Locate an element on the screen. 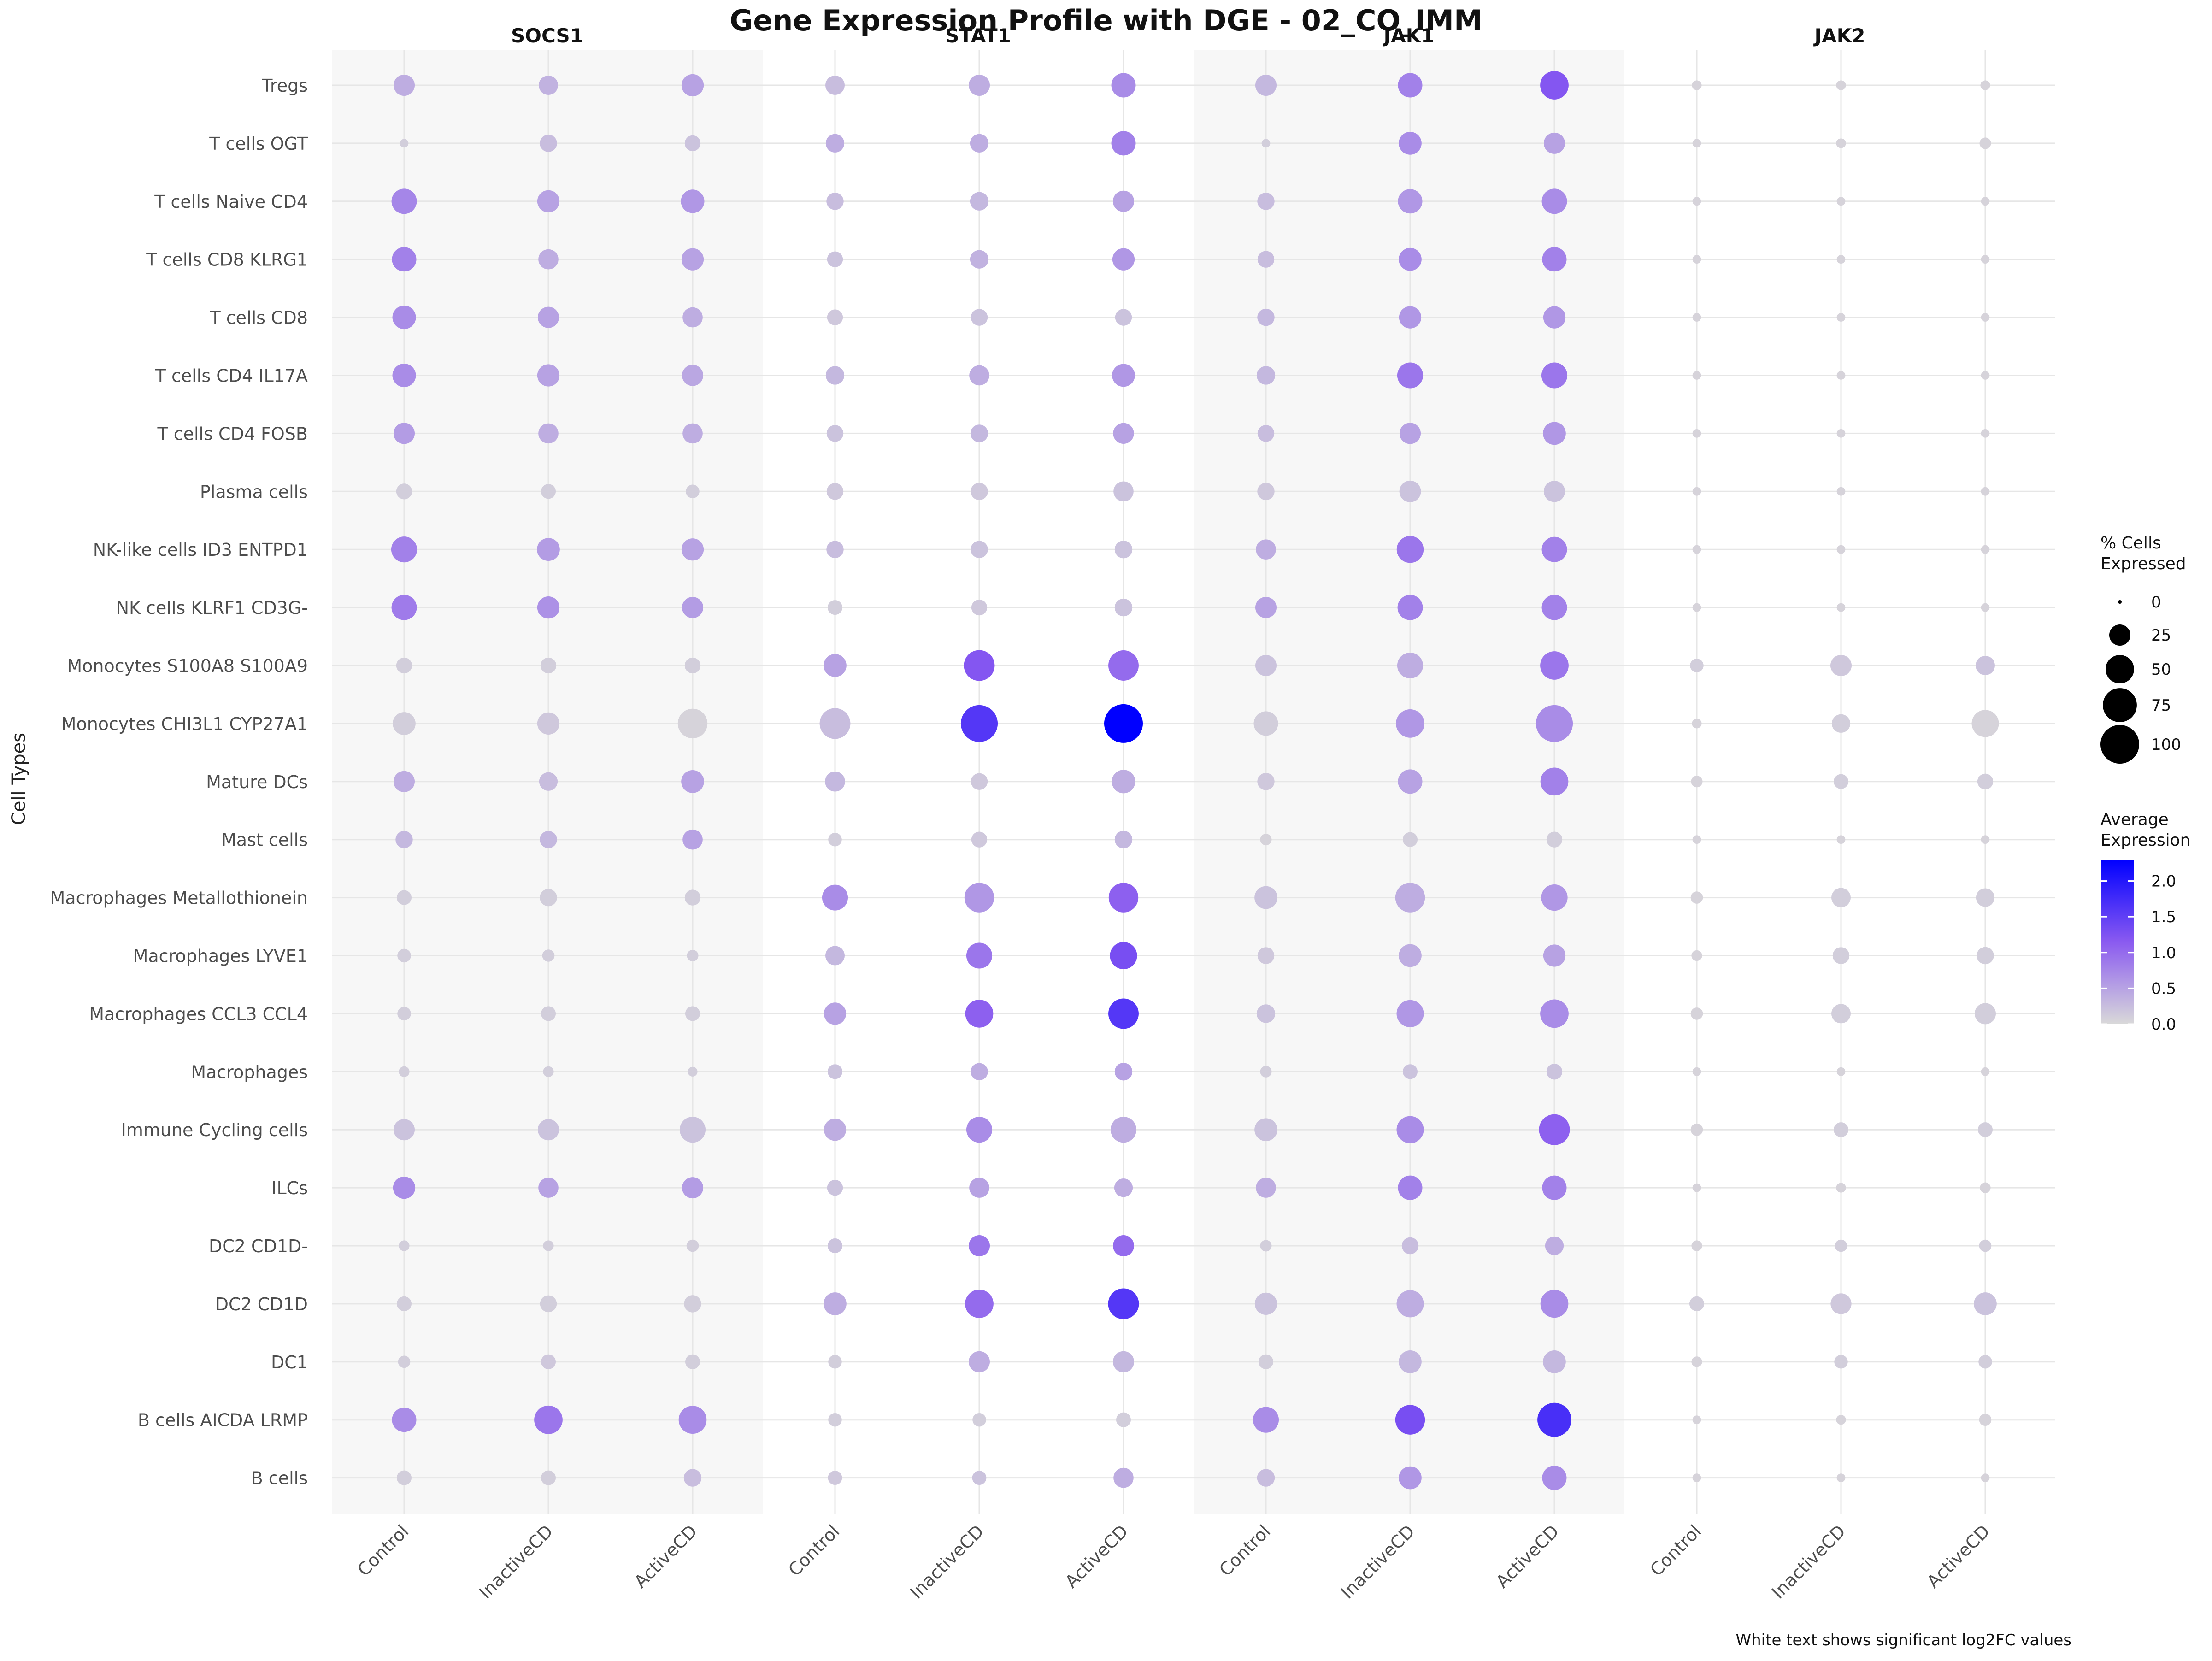 Image resolution: width=2212 pixels, height=1661 pixels. color-legend-title: Expression is located at coordinates (2145, 841).